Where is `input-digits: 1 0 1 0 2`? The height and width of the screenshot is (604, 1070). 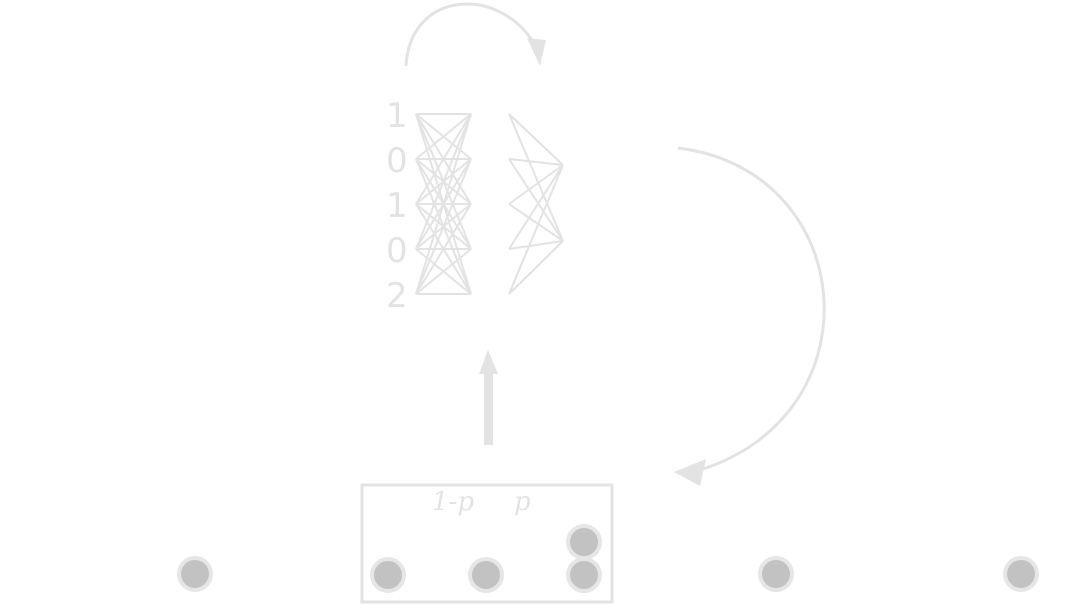 input-digits: 1 0 1 0 2 is located at coordinates (397, 206).